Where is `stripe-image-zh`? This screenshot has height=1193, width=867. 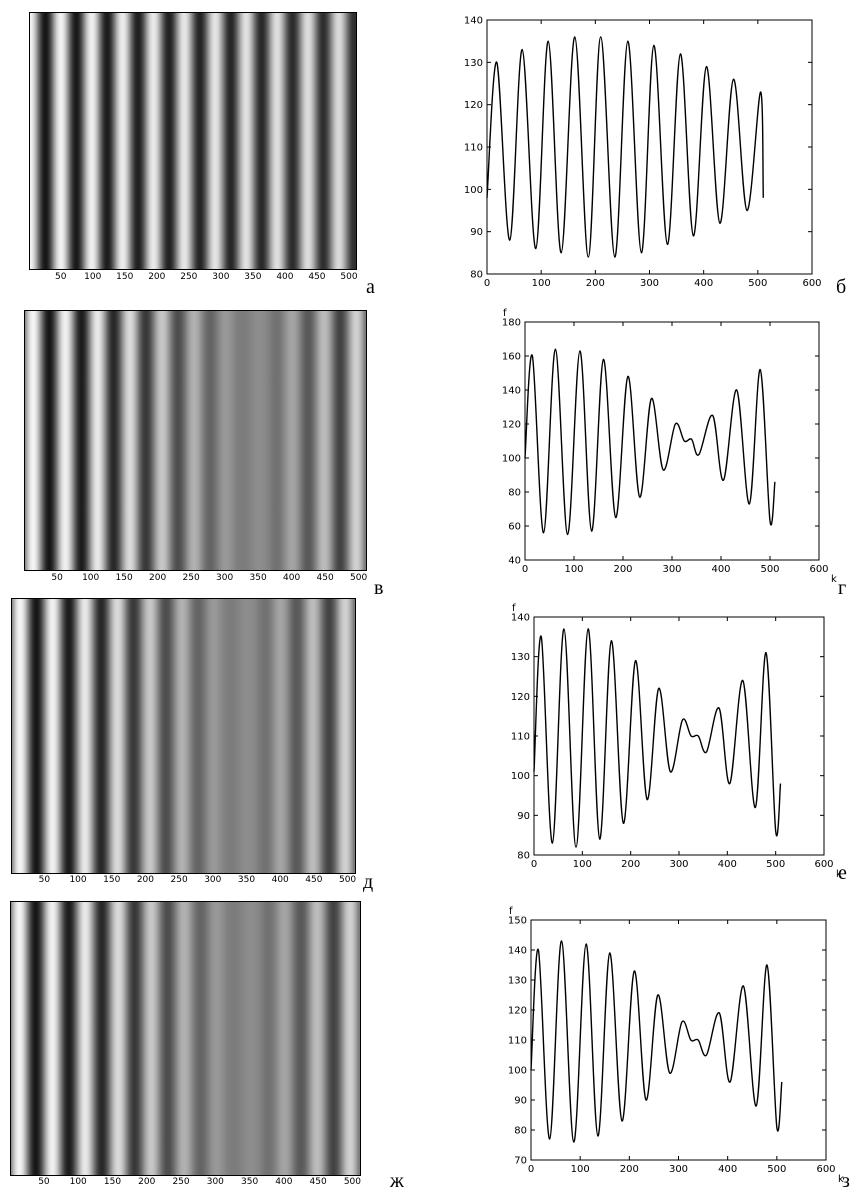 stripe-image-zh is located at coordinates (185, 1038).